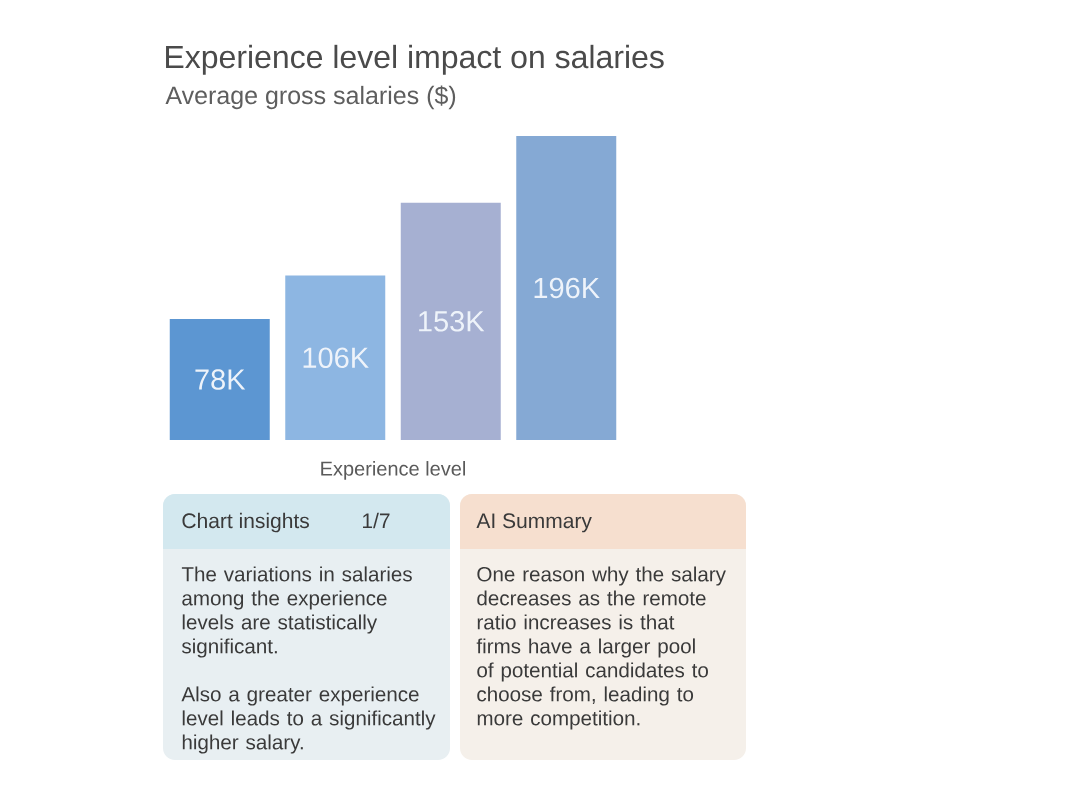 This screenshot has width=1080, height=791. I want to click on text: AI Summary, so click(534, 523).